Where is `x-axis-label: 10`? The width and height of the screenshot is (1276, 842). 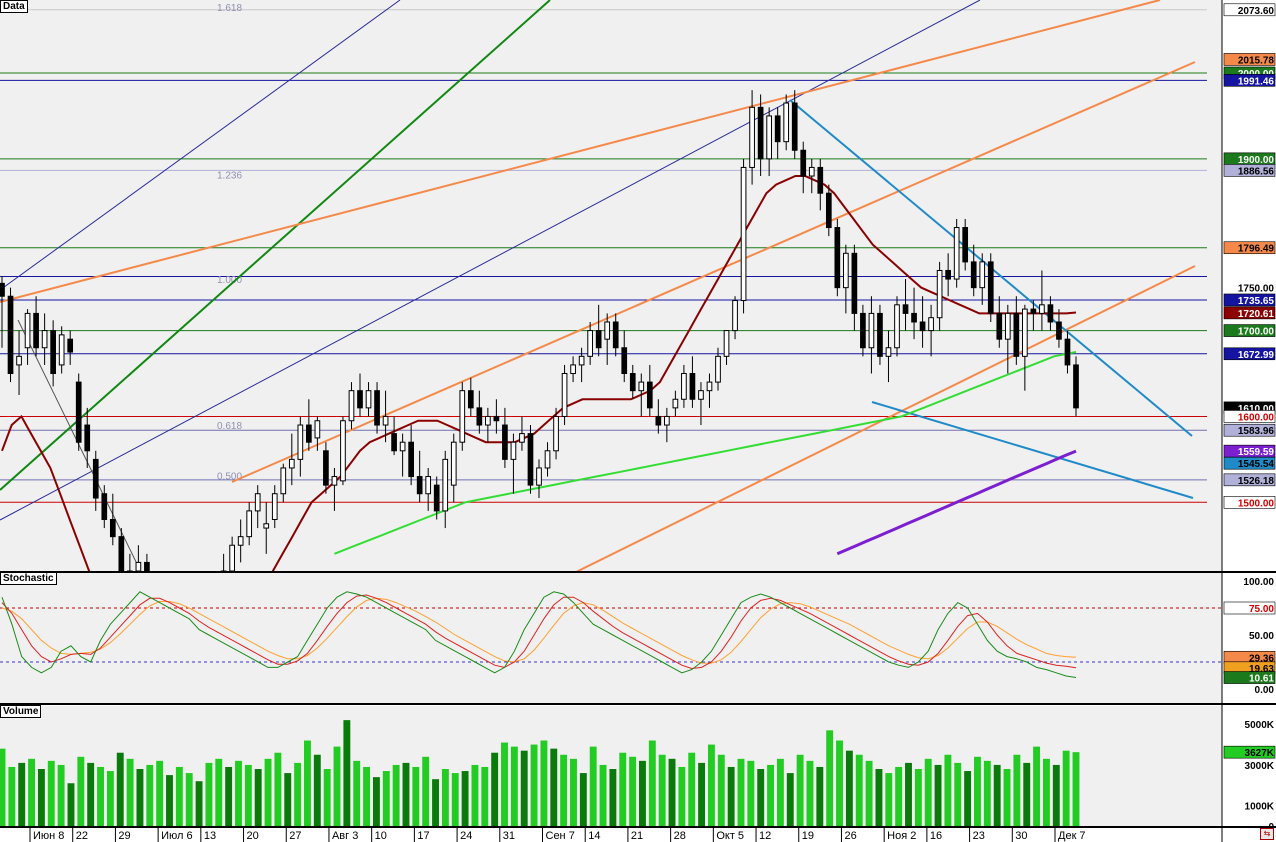 x-axis-label: 10 is located at coordinates (381, 836).